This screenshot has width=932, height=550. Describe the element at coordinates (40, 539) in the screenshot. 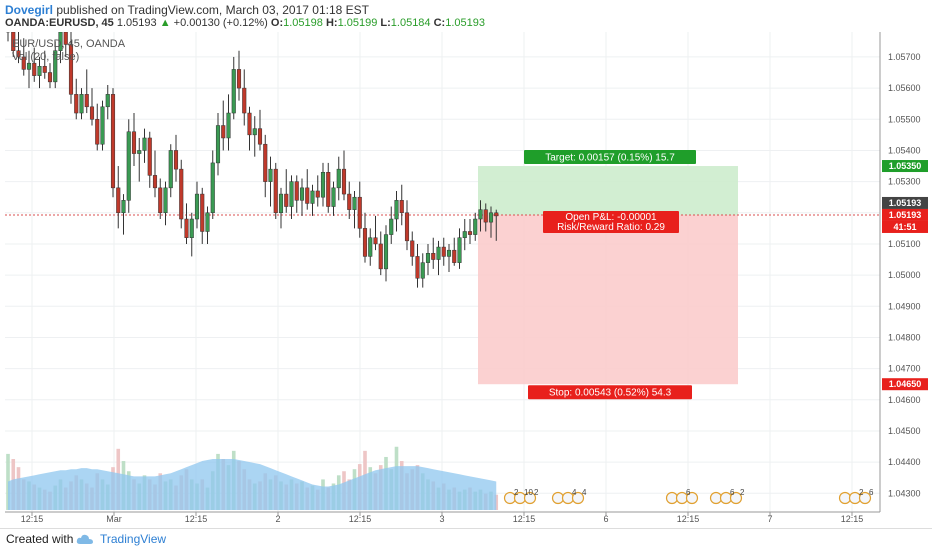

I see `created-with-text: Created with` at that location.